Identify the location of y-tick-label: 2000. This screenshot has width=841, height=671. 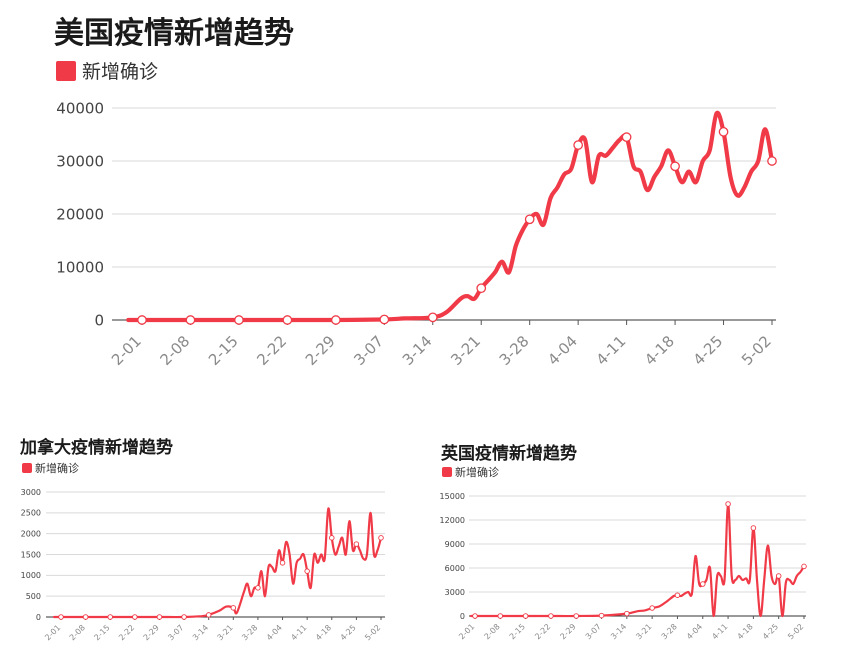
(31, 533).